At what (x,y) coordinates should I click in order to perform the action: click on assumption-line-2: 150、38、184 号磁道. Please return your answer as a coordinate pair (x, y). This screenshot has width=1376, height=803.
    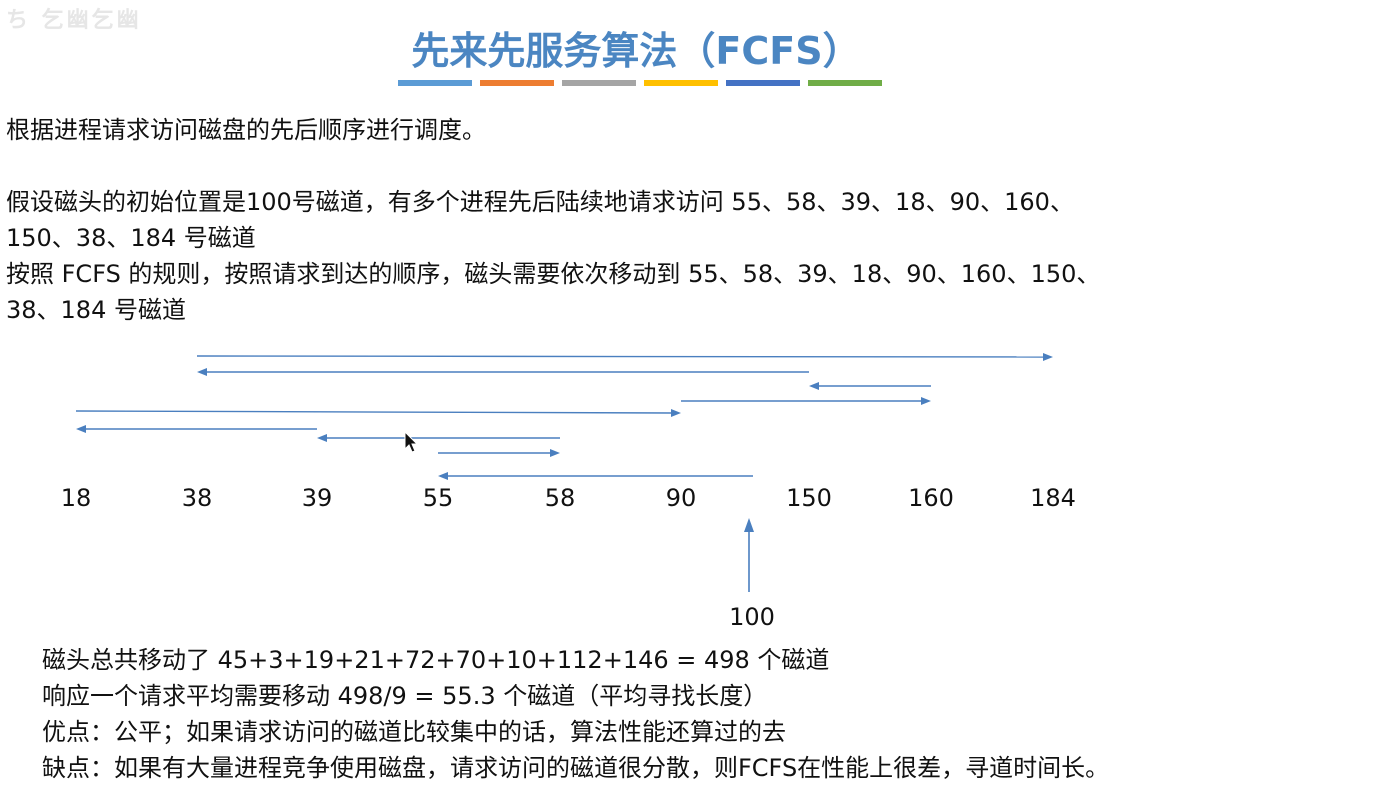
    Looking at the image, I should click on (131, 238).